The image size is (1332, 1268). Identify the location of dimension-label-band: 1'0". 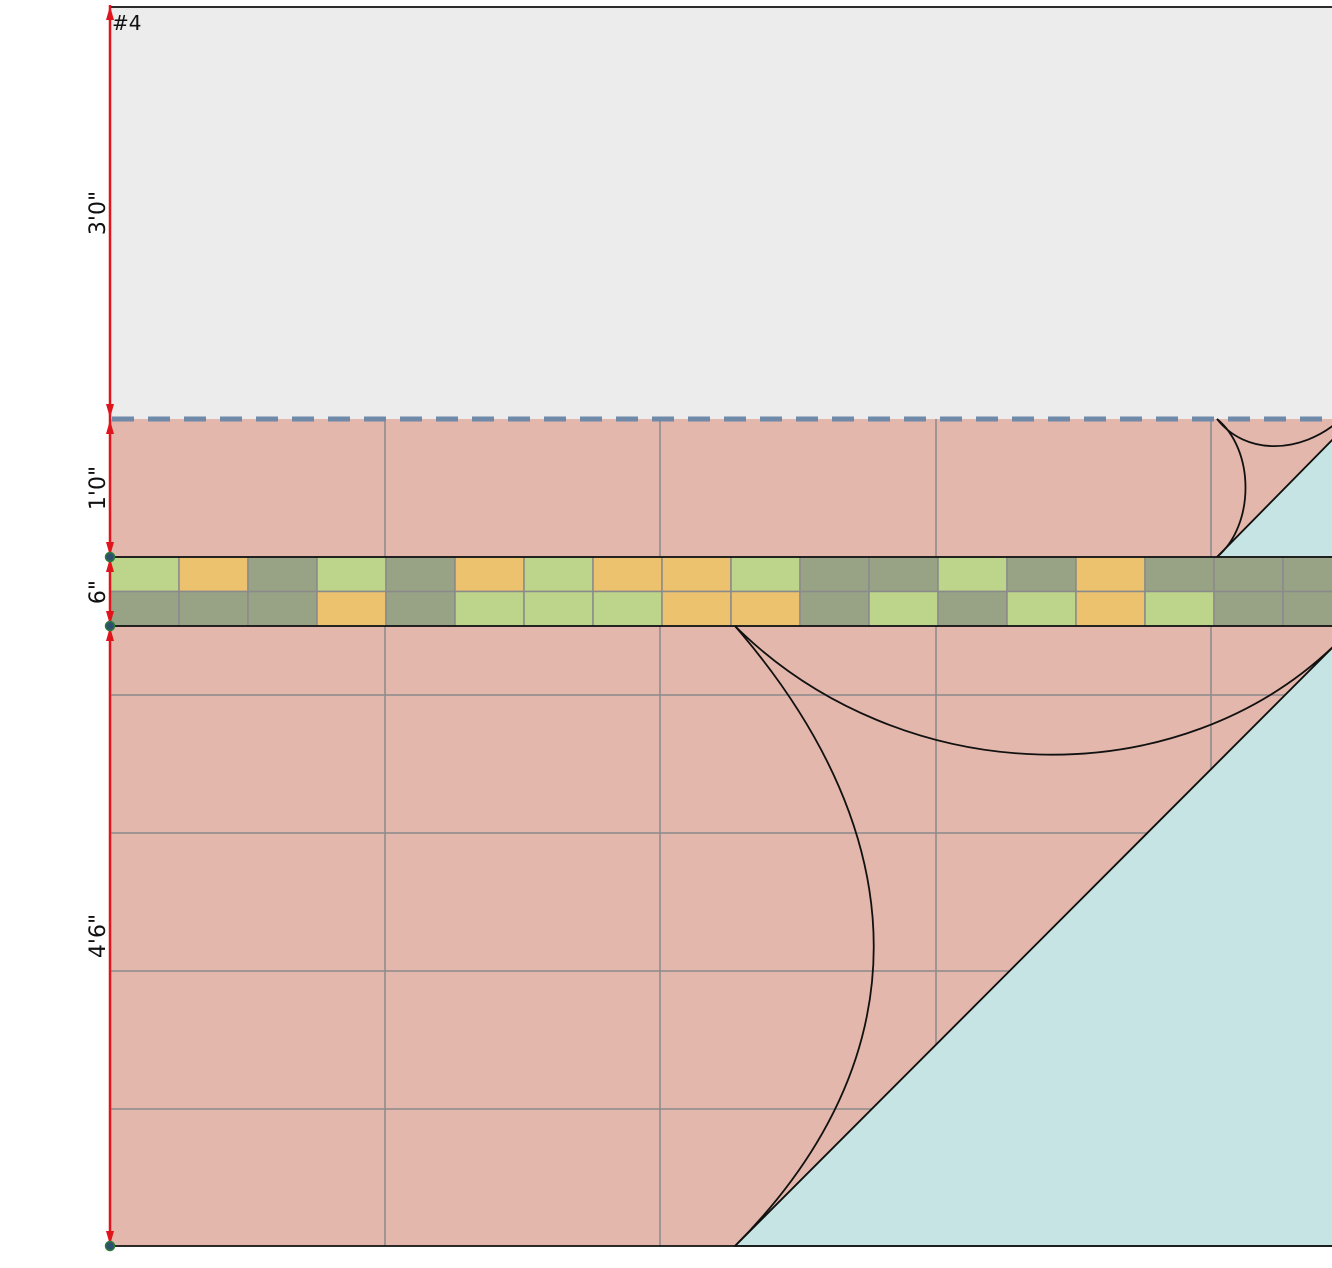
(98, 488).